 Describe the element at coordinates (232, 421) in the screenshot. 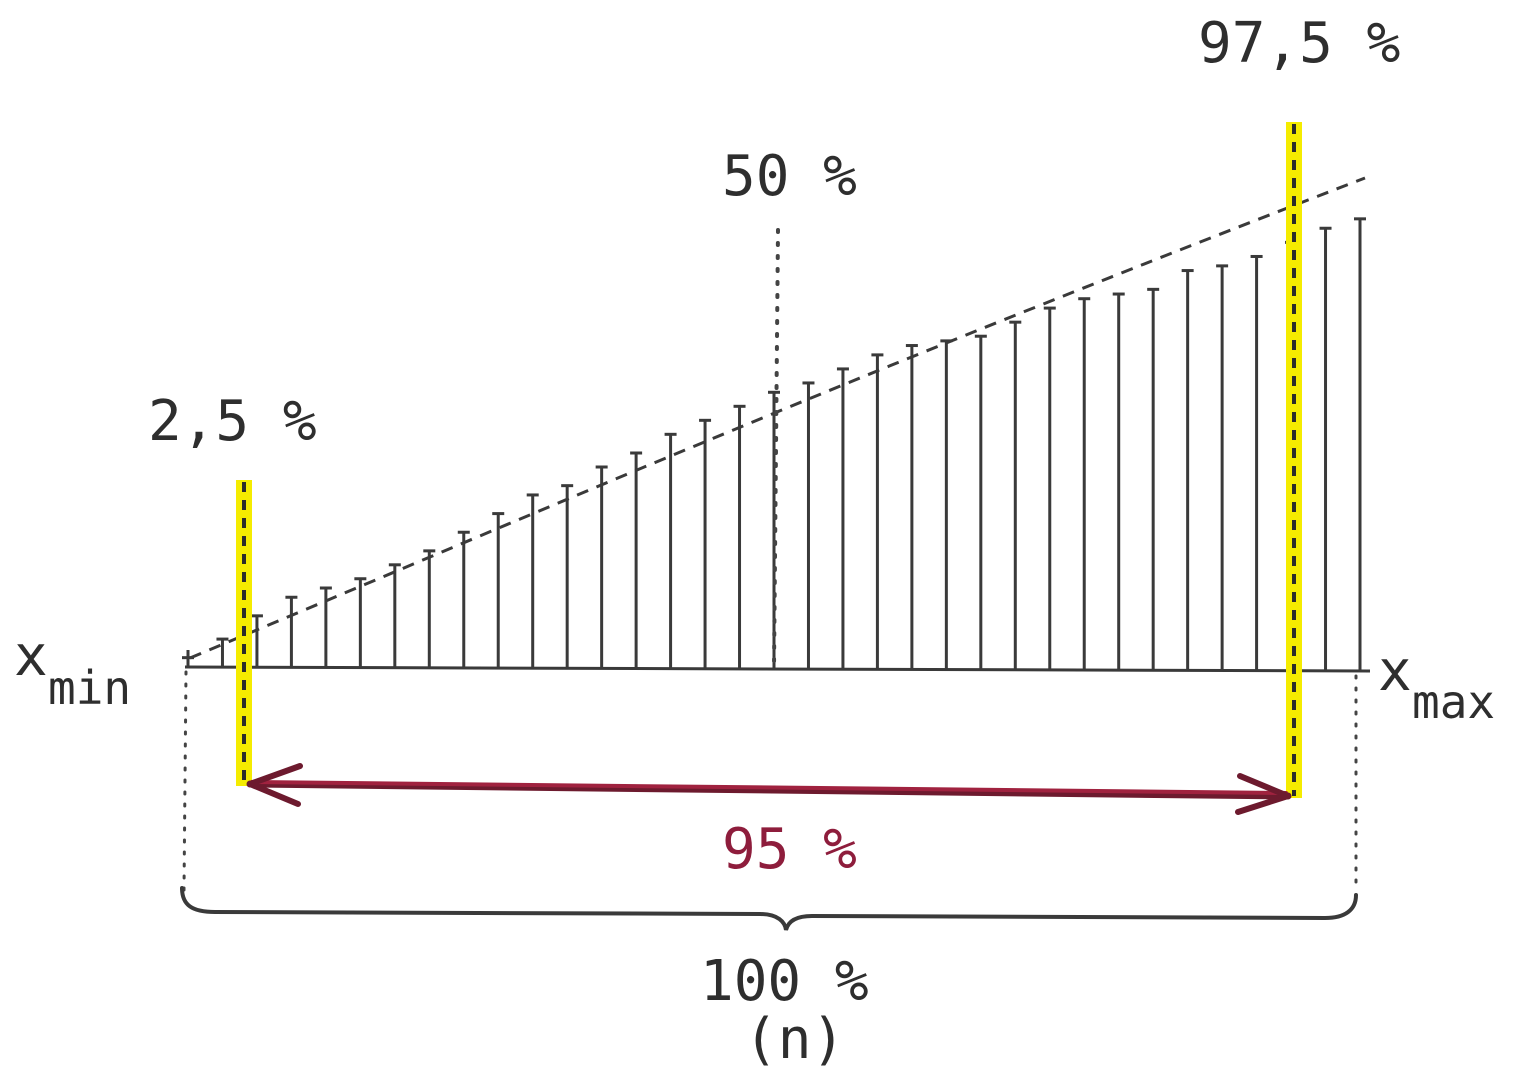

I see `percentile-low-label: 2,5 %` at that location.